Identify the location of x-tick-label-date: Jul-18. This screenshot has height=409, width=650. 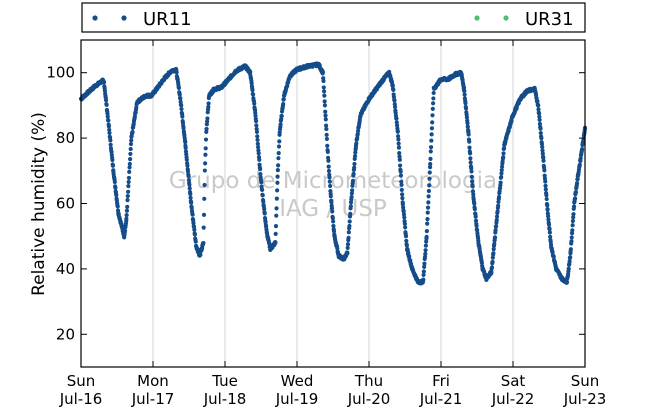
(225, 399).